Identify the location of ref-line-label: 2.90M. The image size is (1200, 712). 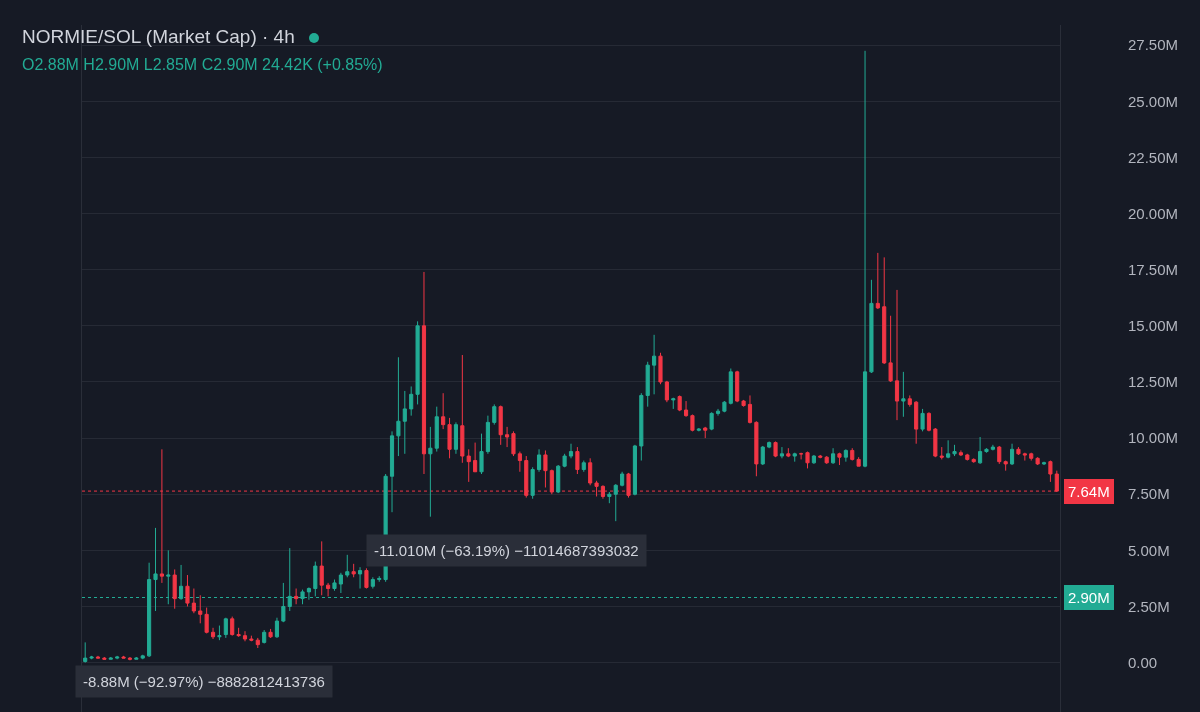
(1089, 597).